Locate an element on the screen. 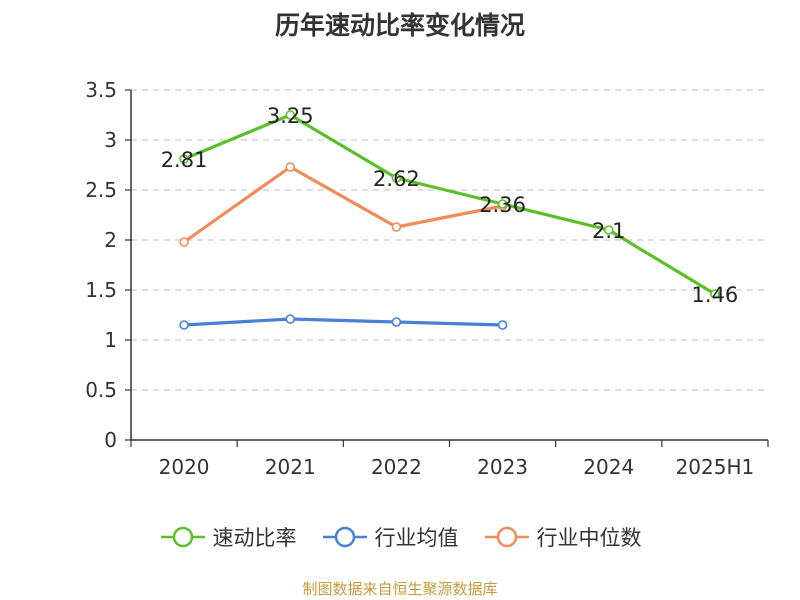 This screenshot has height=600, width=800. data-label: 2.1 is located at coordinates (608, 231).